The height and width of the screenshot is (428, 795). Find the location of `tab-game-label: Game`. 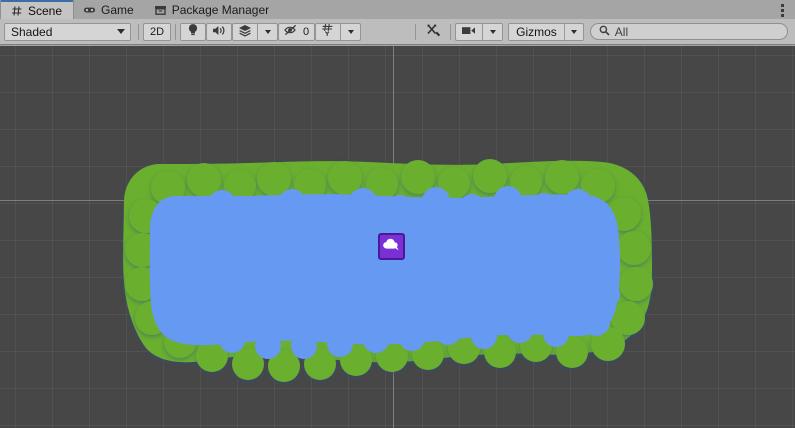

tab-game-label: Game is located at coordinates (117, 9).